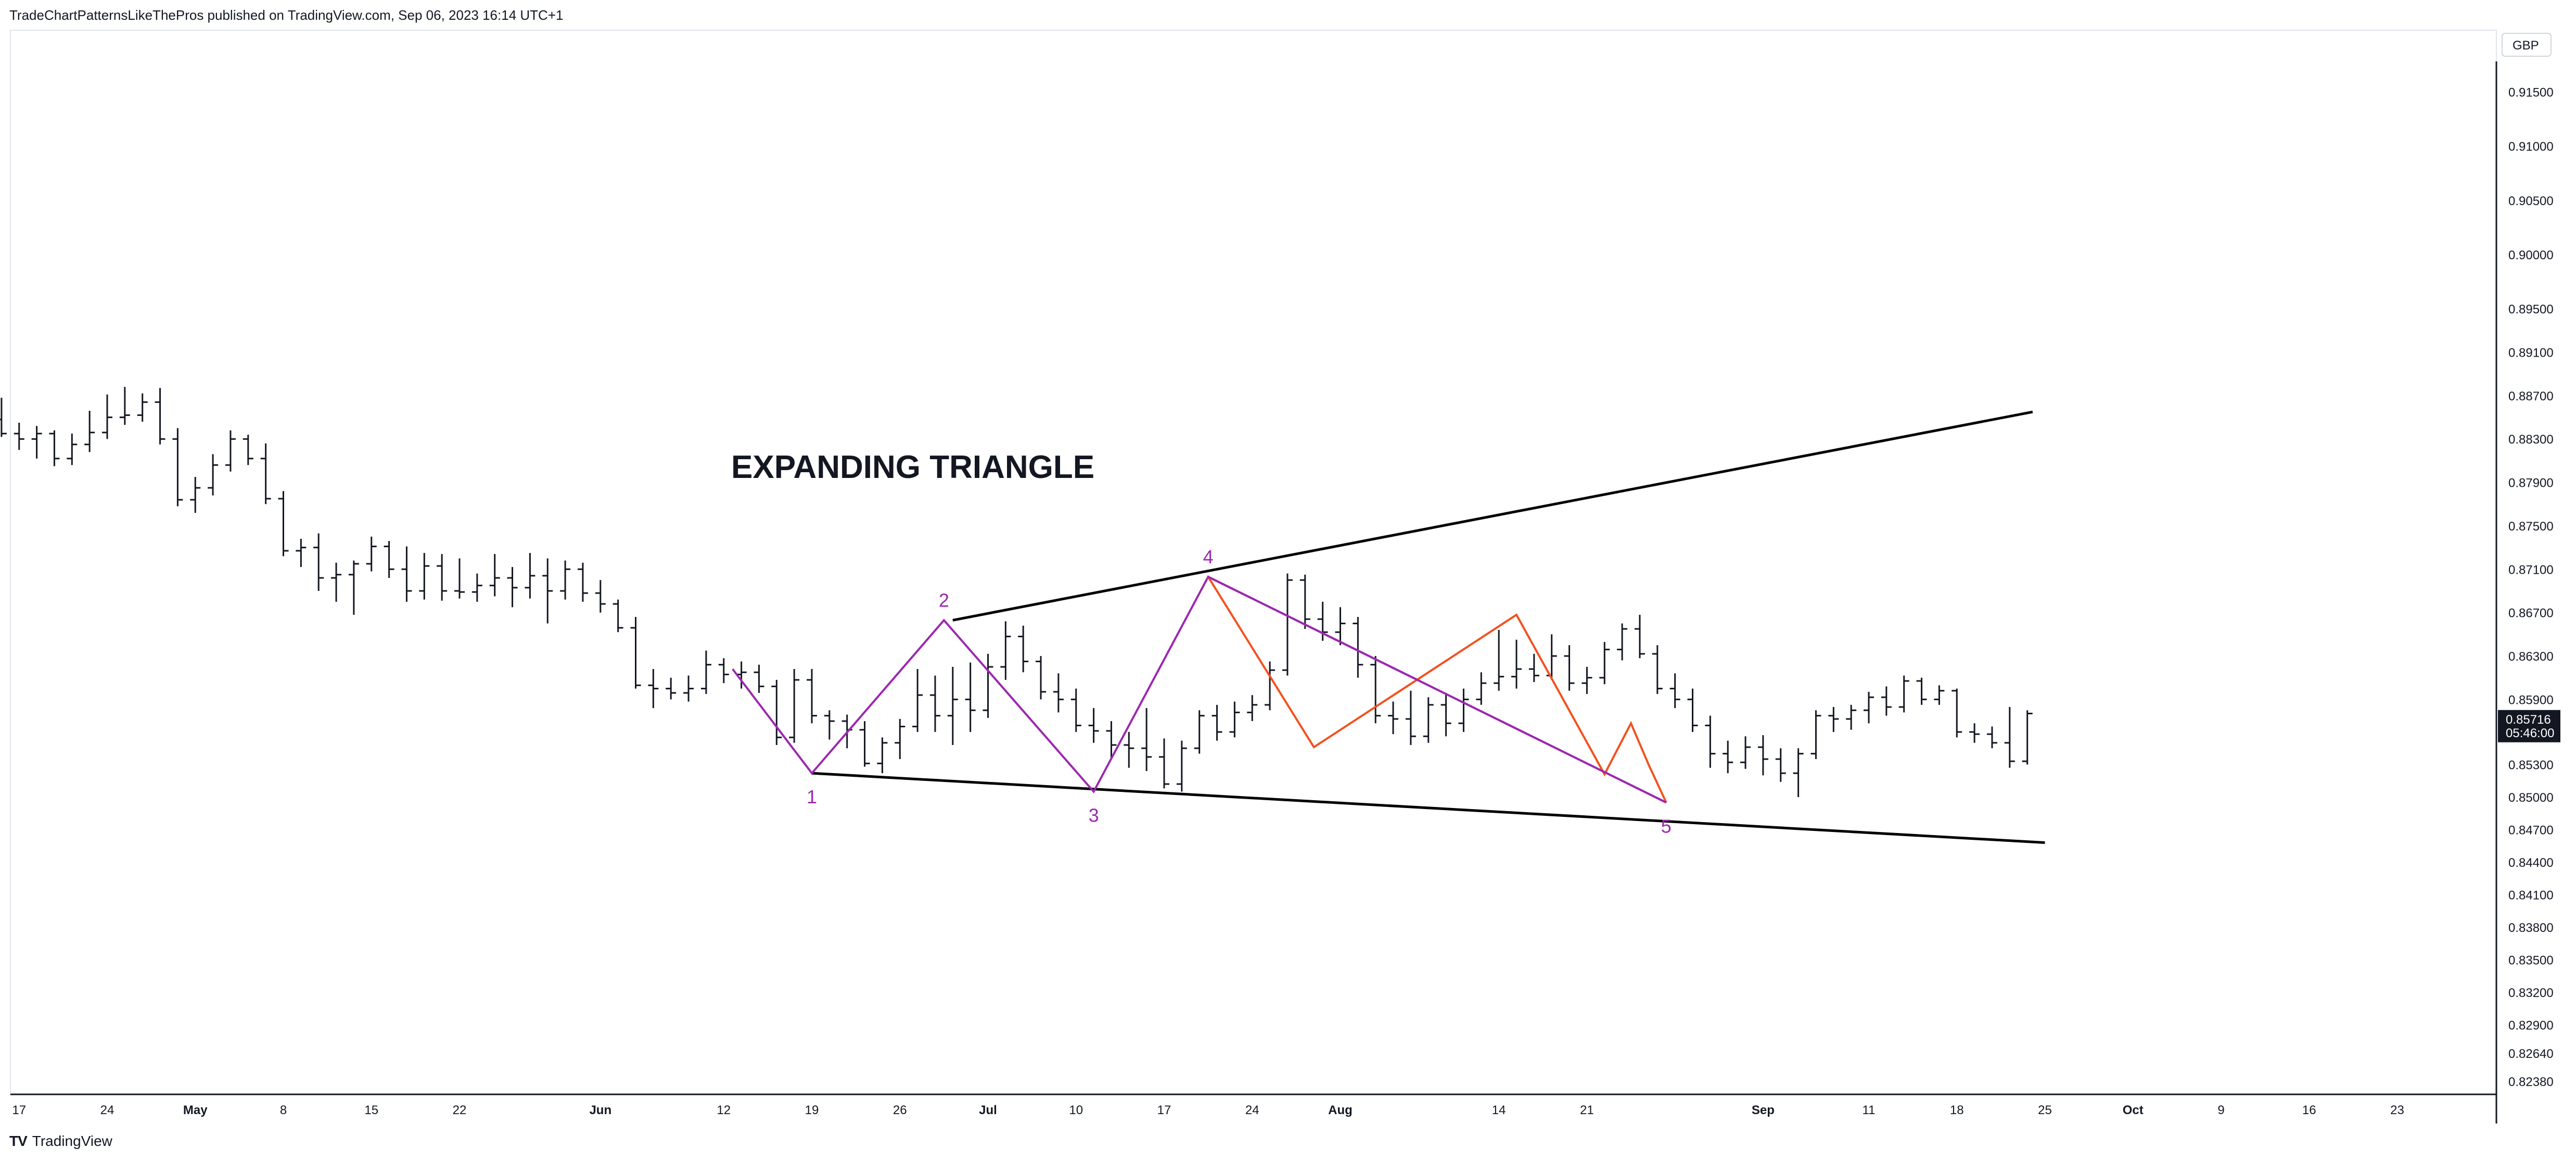  Describe the element at coordinates (2531, 1082) in the screenshot. I see `price-tick-label: 0.82380` at that location.